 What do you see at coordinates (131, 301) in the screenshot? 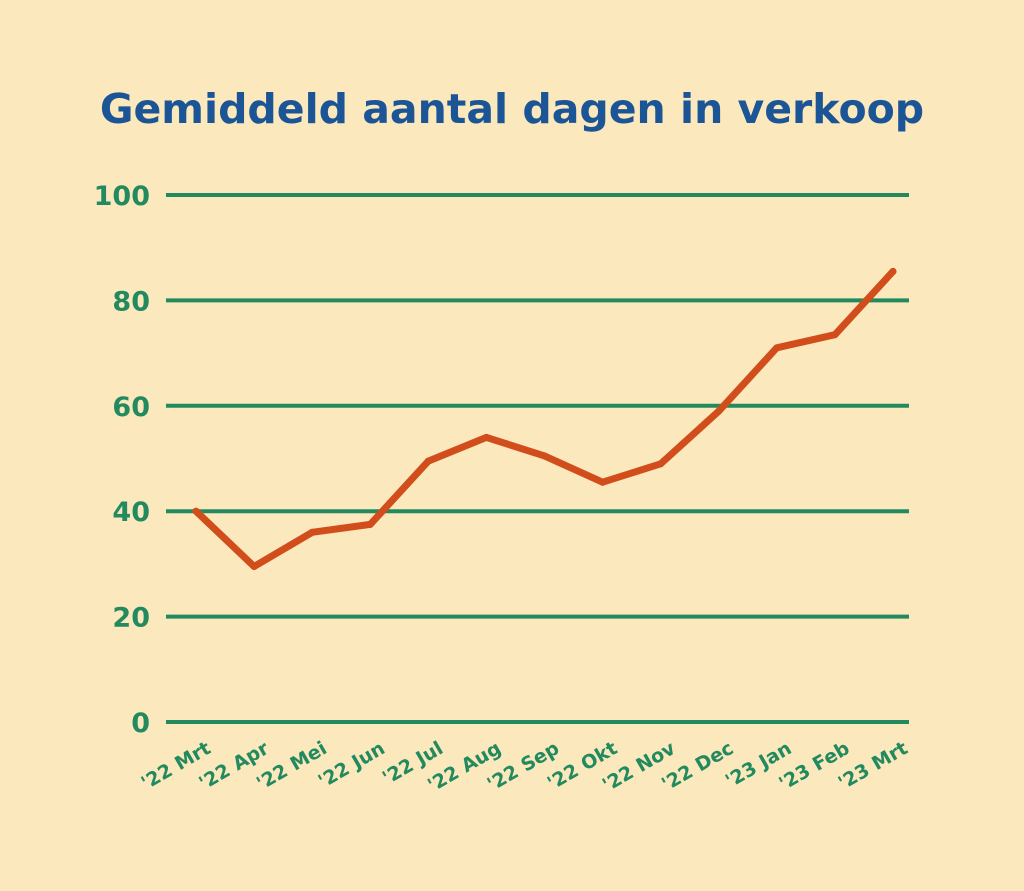
I see `y-tick-label: 80` at bounding box center [131, 301].